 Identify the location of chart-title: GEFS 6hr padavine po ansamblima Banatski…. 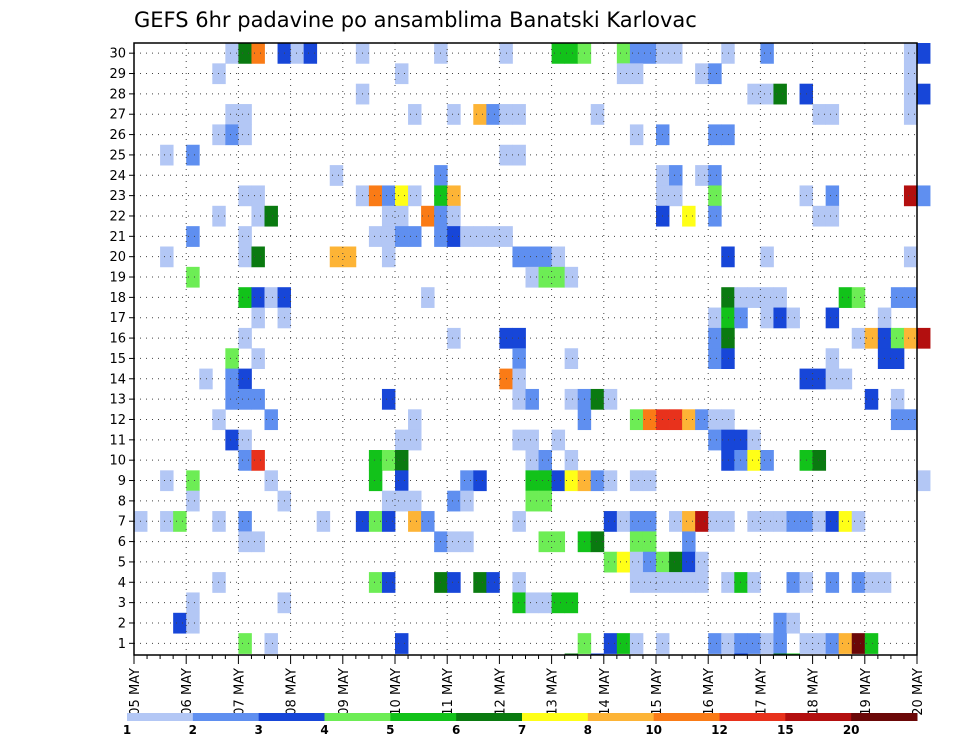
(415, 20).